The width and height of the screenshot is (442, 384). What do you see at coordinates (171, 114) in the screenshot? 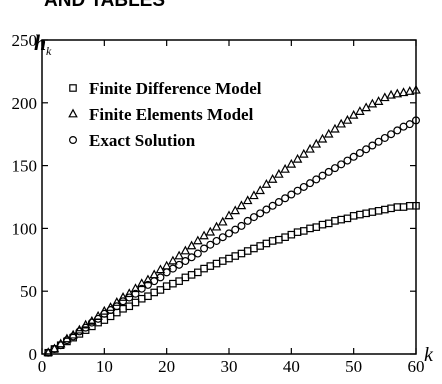
I see `legend-label: Finite Elements Model` at bounding box center [171, 114].